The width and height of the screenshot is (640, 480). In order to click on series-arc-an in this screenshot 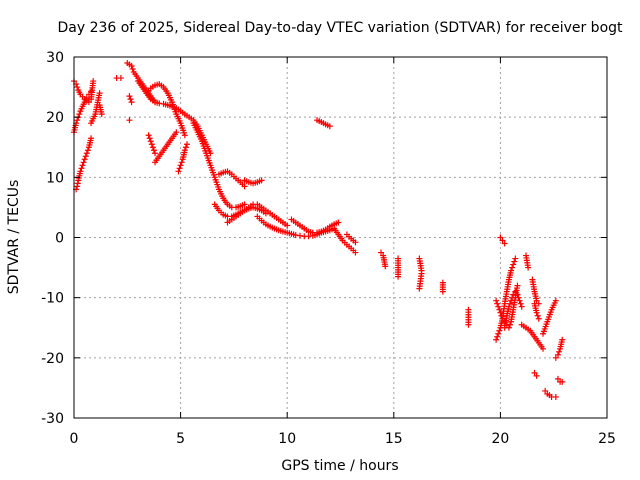, I will do `click(550, 393)`.